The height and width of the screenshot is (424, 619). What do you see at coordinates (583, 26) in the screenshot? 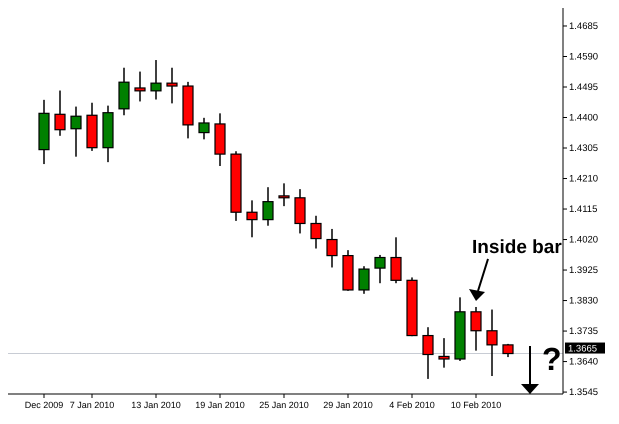
I see `y-tick-label: 1.4685` at bounding box center [583, 26].